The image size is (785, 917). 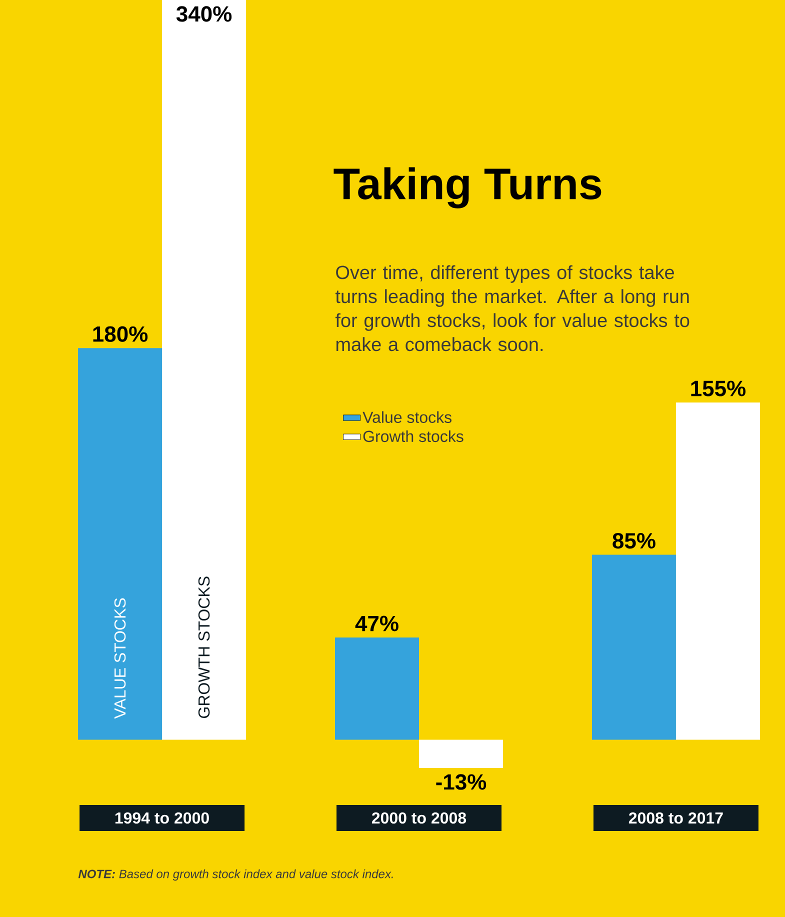 What do you see at coordinates (461, 782) in the screenshot?
I see `data-label: -13%` at bounding box center [461, 782].